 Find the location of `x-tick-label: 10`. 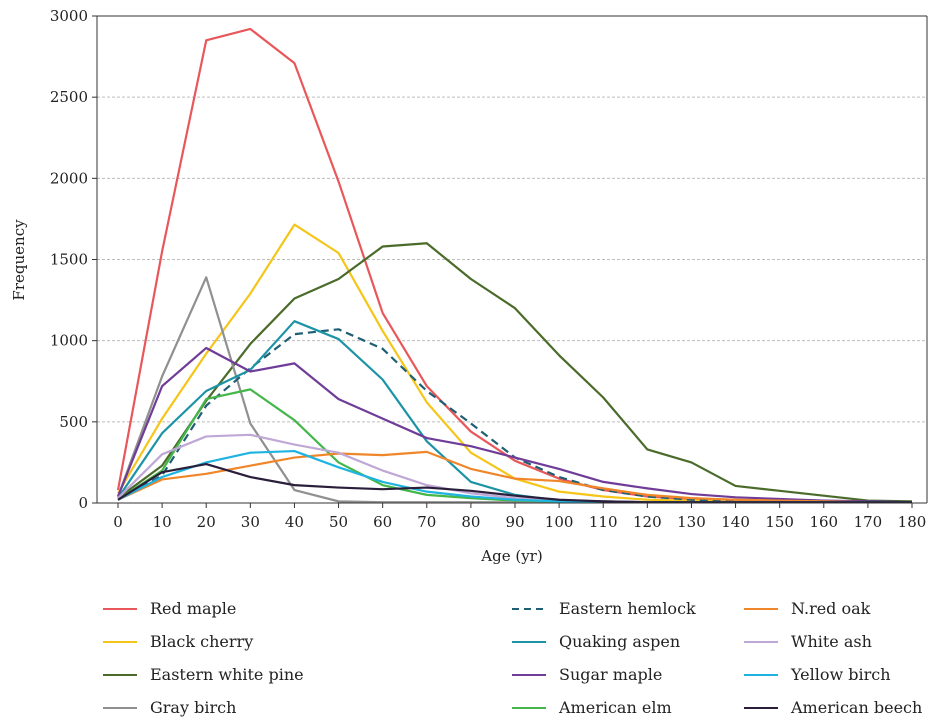

x-tick-label: 10 is located at coordinates (162, 522).